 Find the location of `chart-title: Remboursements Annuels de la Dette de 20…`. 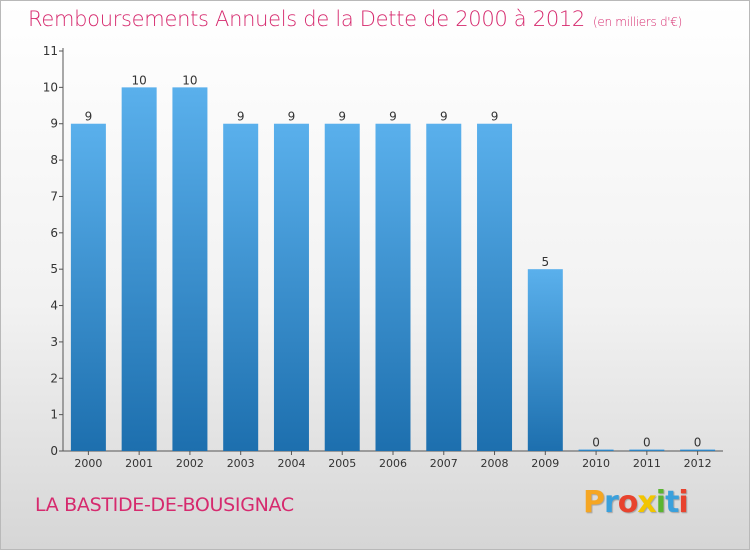

chart-title: Remboursements Annuels de la Dette de 20… is located at coordinates (355, 19).